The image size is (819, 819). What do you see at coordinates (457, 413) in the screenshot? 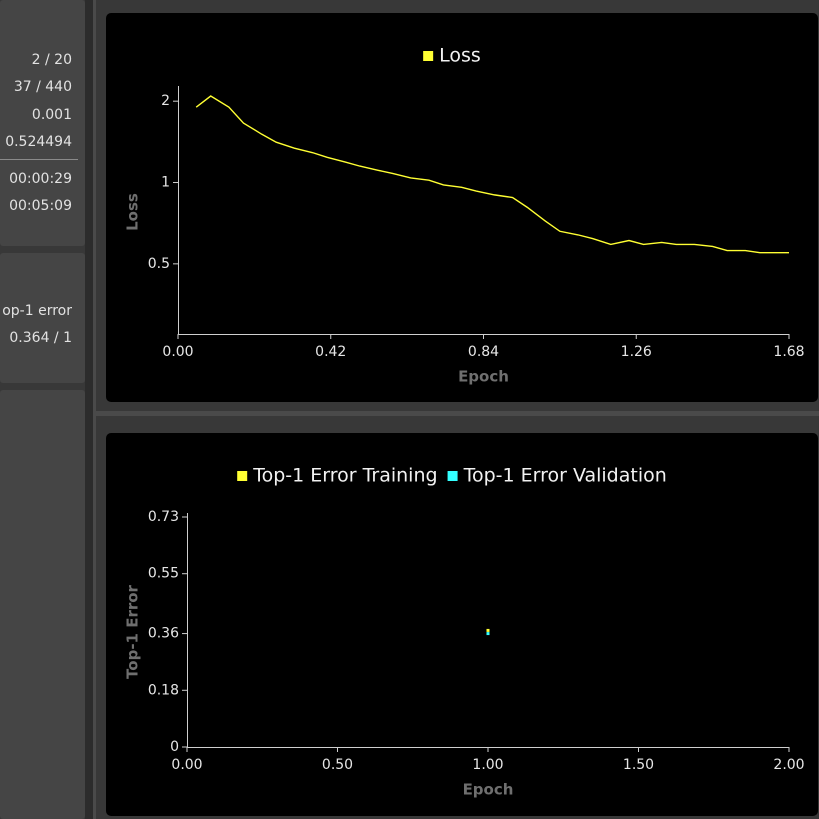
I see `h-splitter` at bounding box center [457, 413].